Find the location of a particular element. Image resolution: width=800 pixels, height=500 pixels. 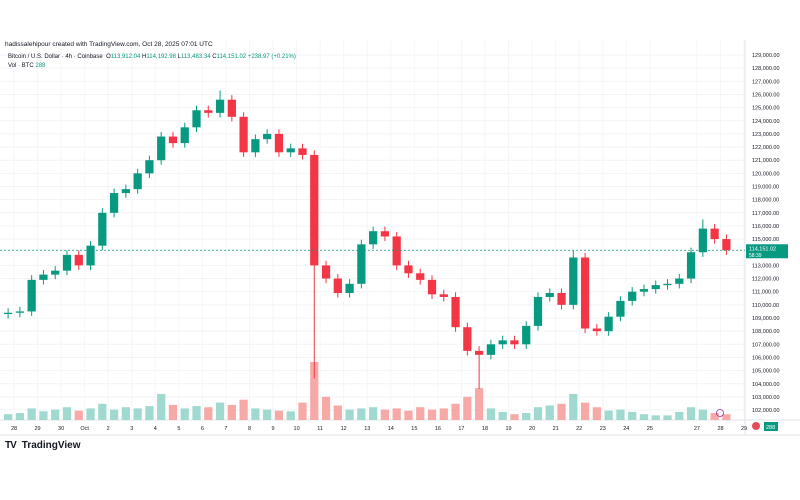

y-tick-label: 103,000.00 is located at coordinates (766, 398).